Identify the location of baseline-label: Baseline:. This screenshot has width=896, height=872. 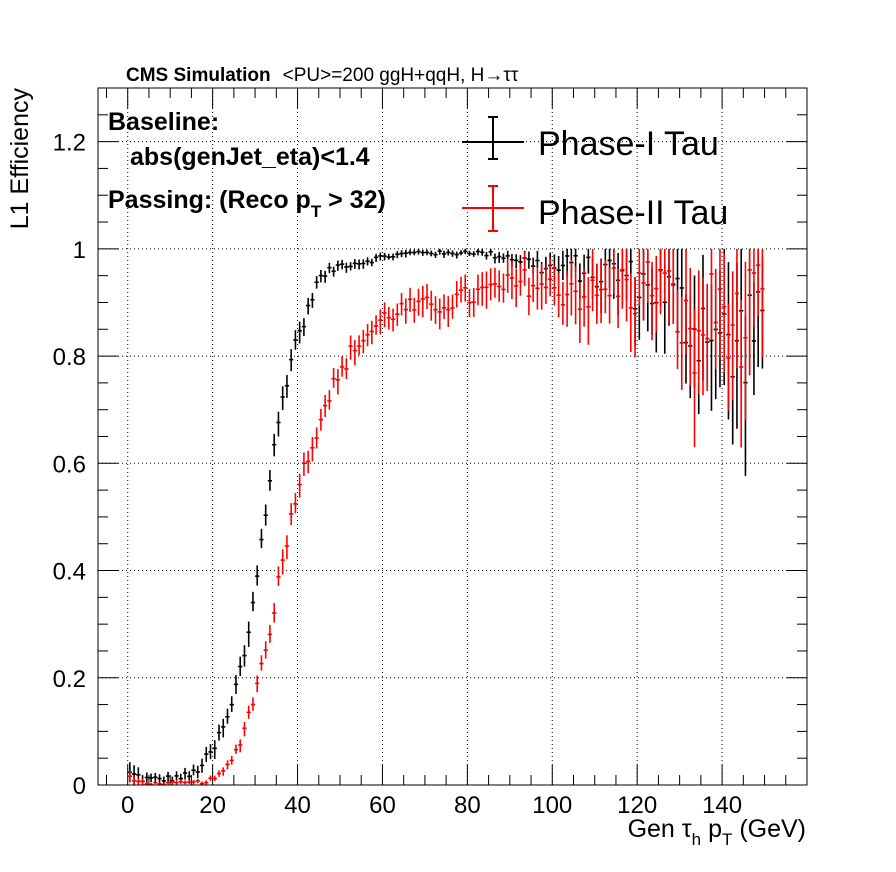
(163, 122).